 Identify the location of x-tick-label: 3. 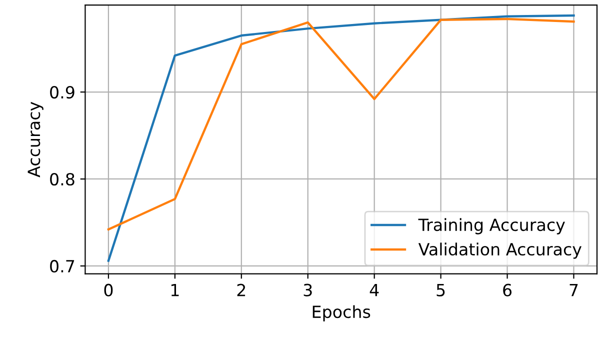
(308, 290).